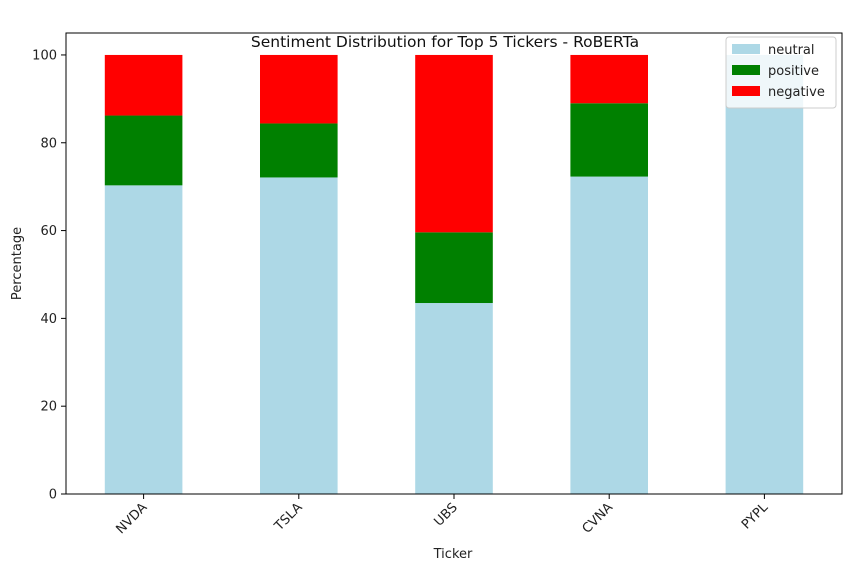  What do you see at coordinates (288, 517) in the screenshot?
I see `x-tick-label-tsla: TSLA` at bounding box center [288, 517].